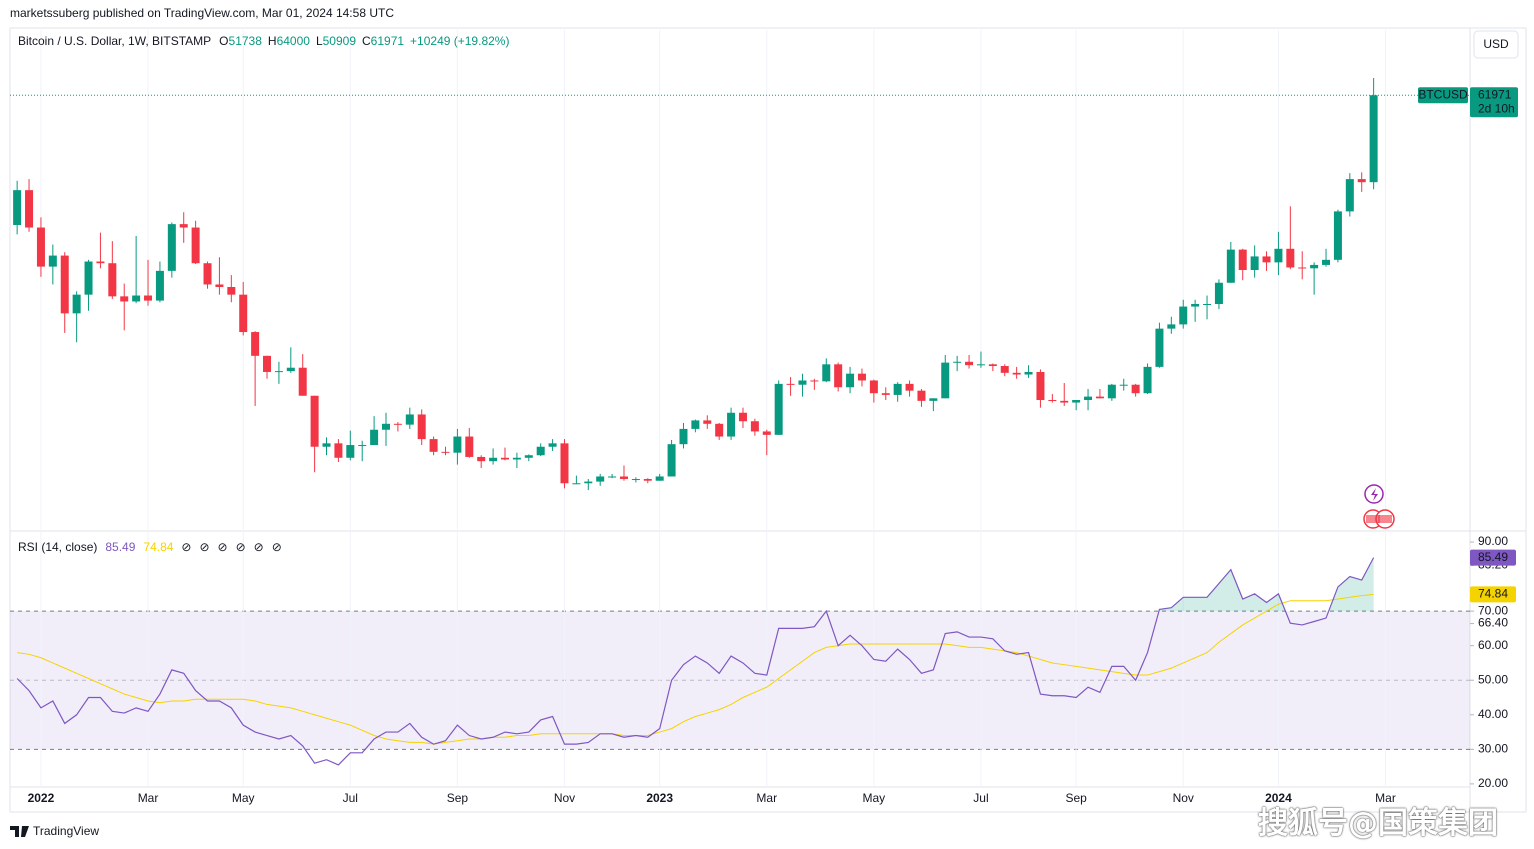 The height and width of the screenshot is (849, 1534). What do you see at coordinates (1493, 714) in the screenshot?
I see `y-tick-label: 40.00` at bounding box center [1493, 714].